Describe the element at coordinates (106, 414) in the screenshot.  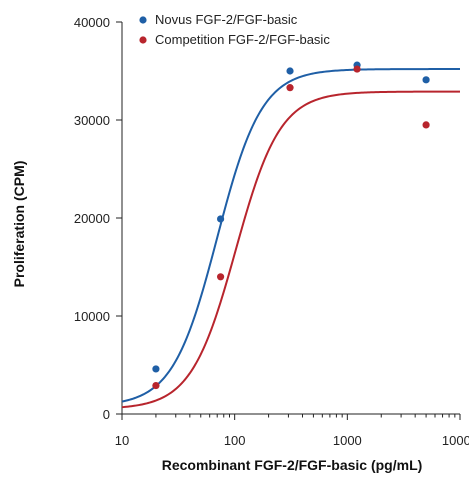
I see `y-tick-label: 0` at that location.